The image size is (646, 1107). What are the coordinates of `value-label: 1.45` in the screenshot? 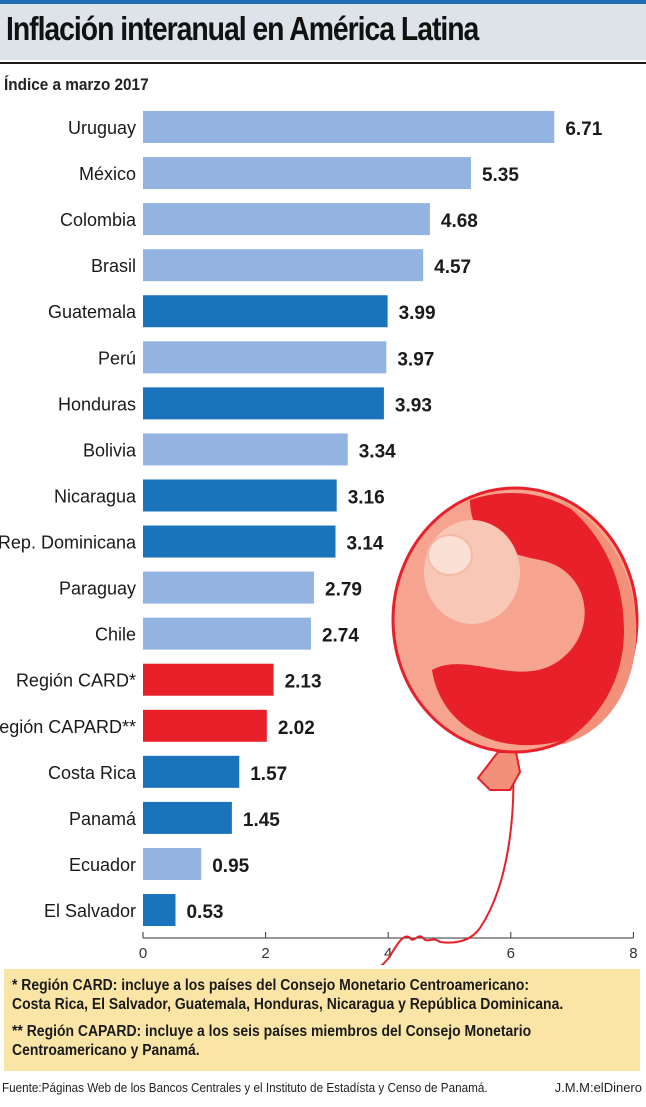 It's located at (261, 820).